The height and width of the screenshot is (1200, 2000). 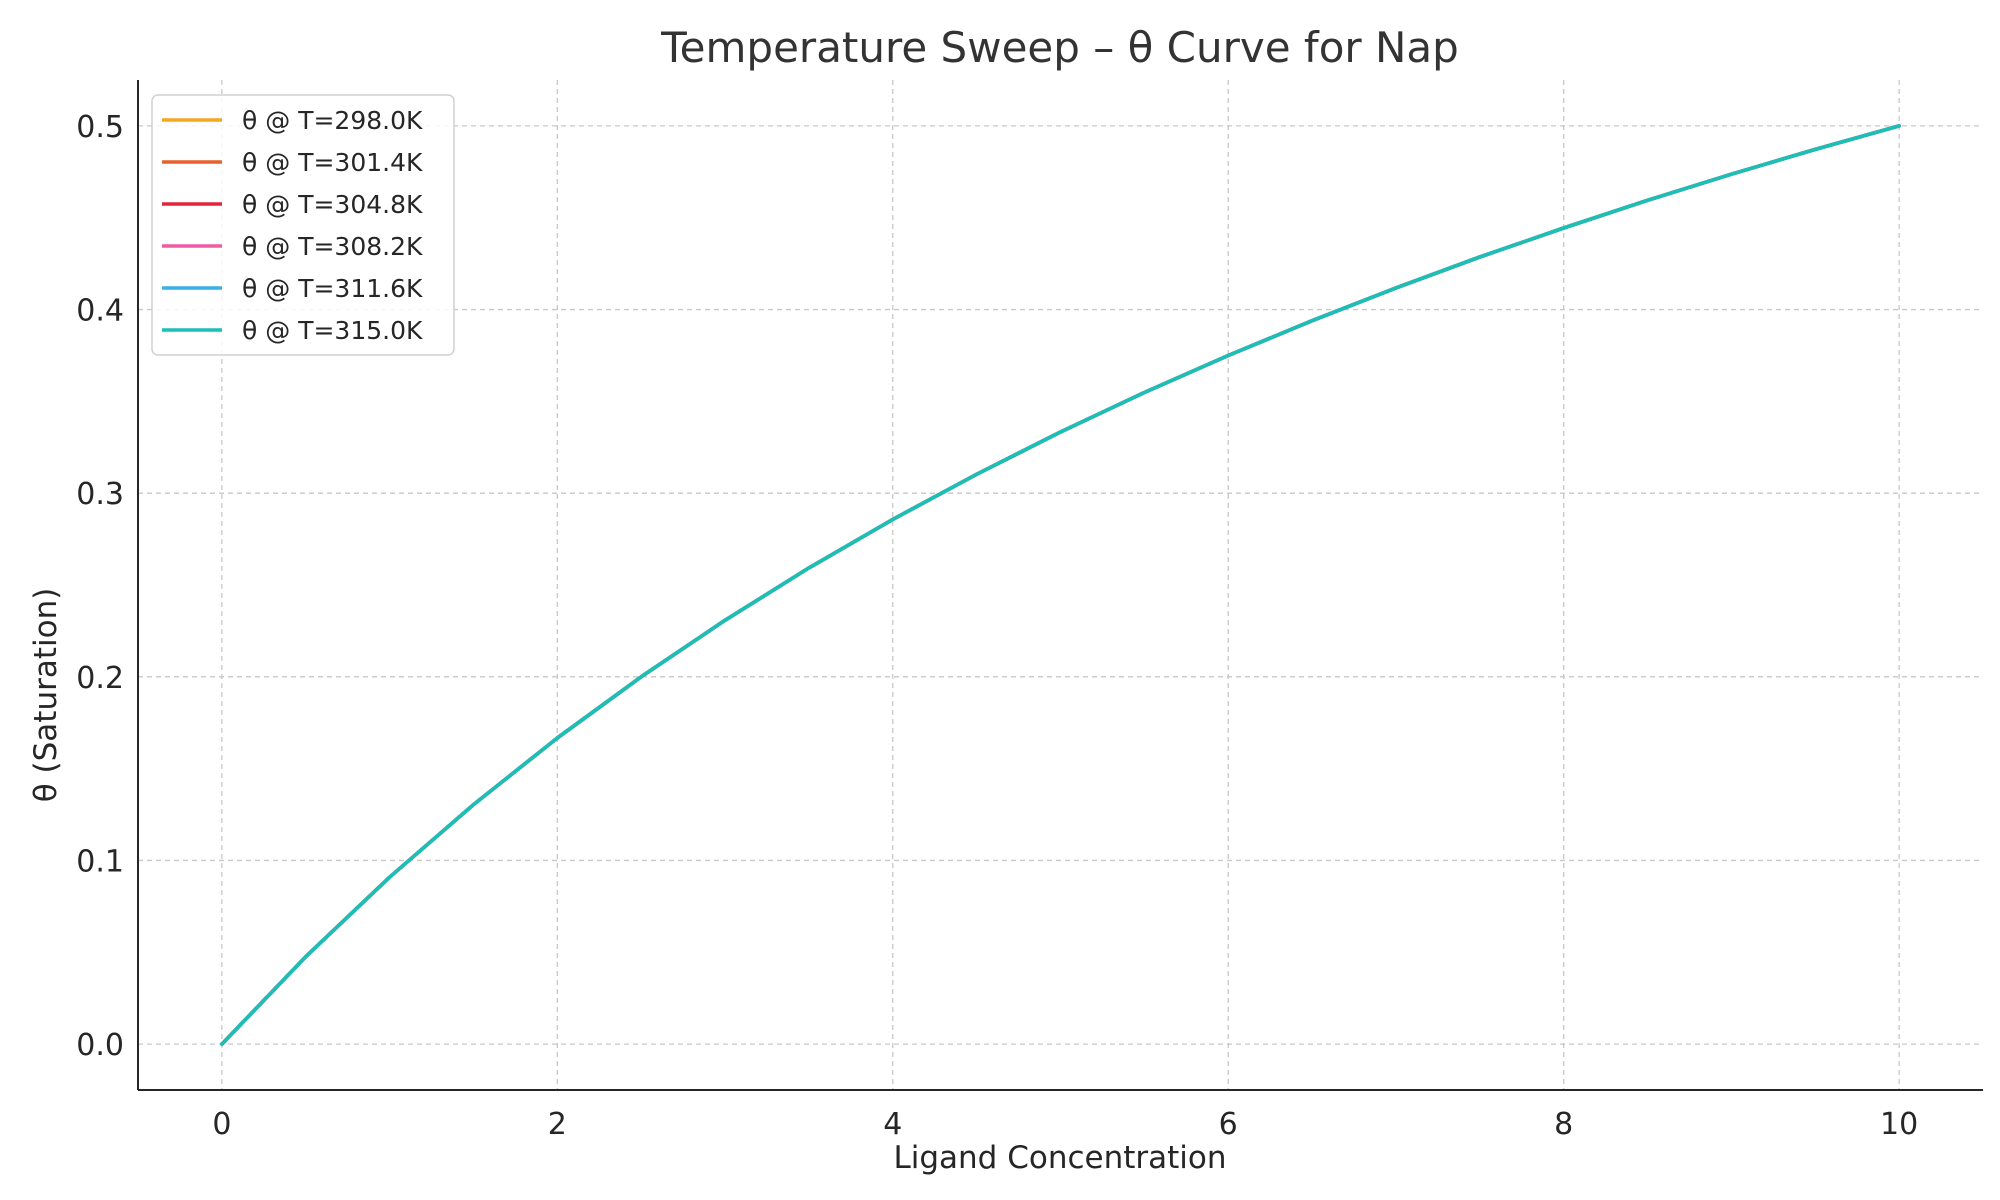 I want to click on x-axis-title: Ligand Concentration, so click(x=1059, y=1158).